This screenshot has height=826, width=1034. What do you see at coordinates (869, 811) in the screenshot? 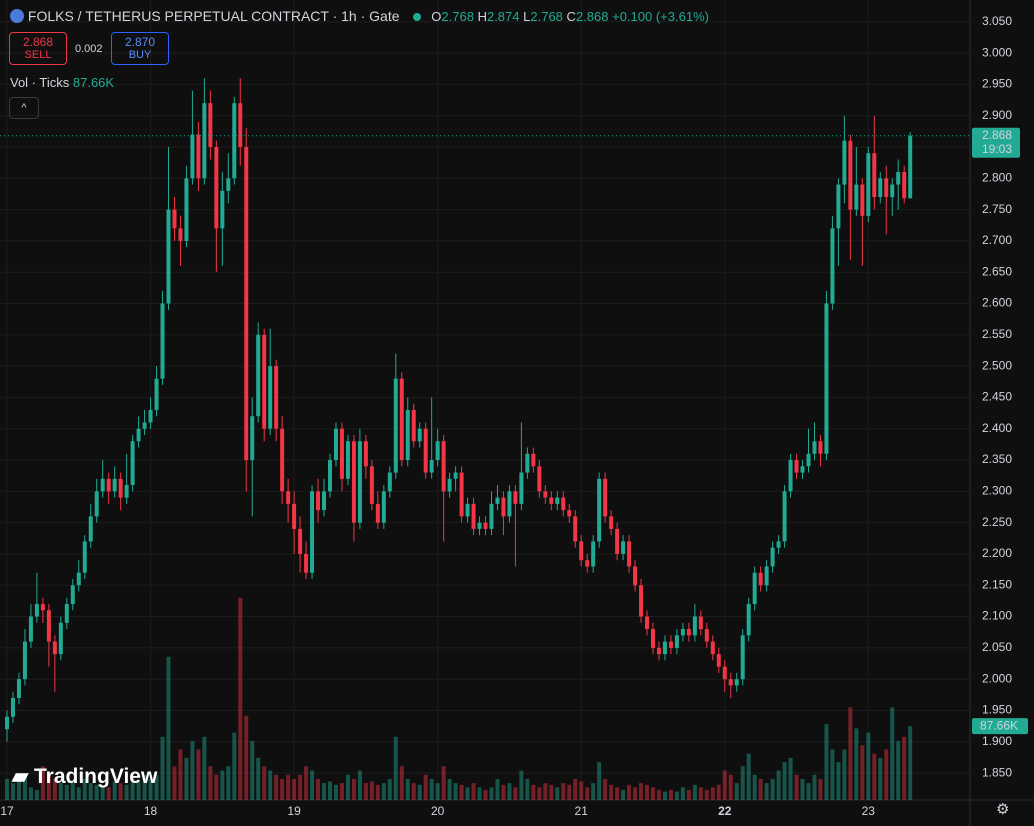
I see `x-tick-label: 23` at bounding box center [869, 811].